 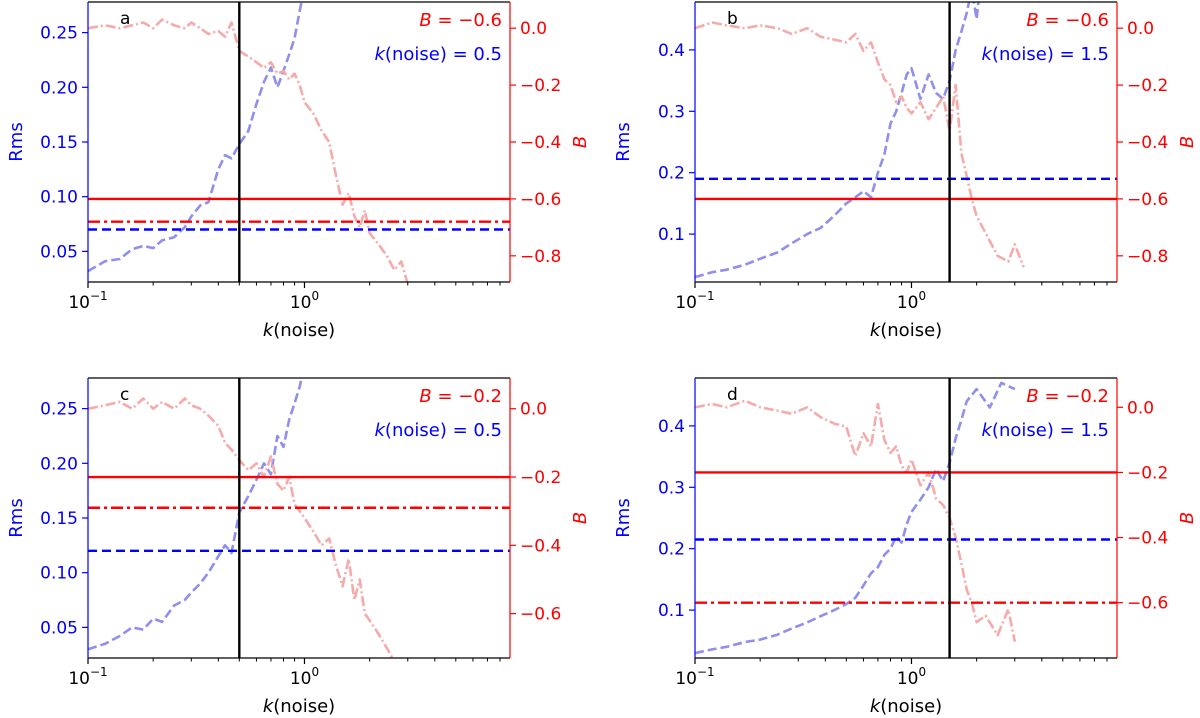 What do you see at coordinates (59, 143) in the screenshot?
I see `y-left-tick-label: 0.15` at bounding box center [59, 143].